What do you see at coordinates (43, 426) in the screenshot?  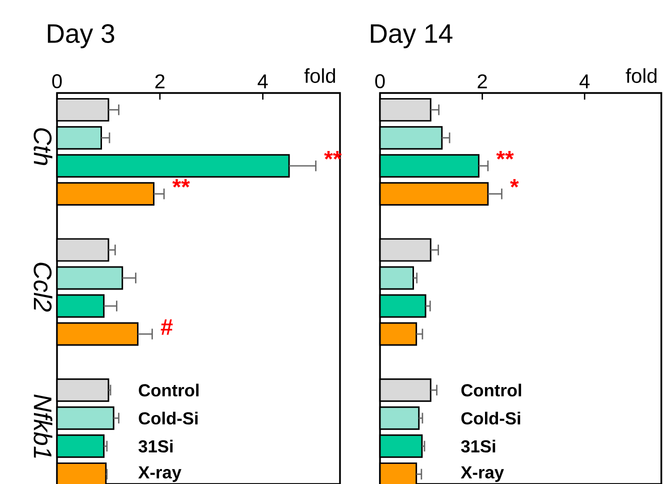 I see `y-tick-label: Nfkb1` at bounding box center [43, 426].